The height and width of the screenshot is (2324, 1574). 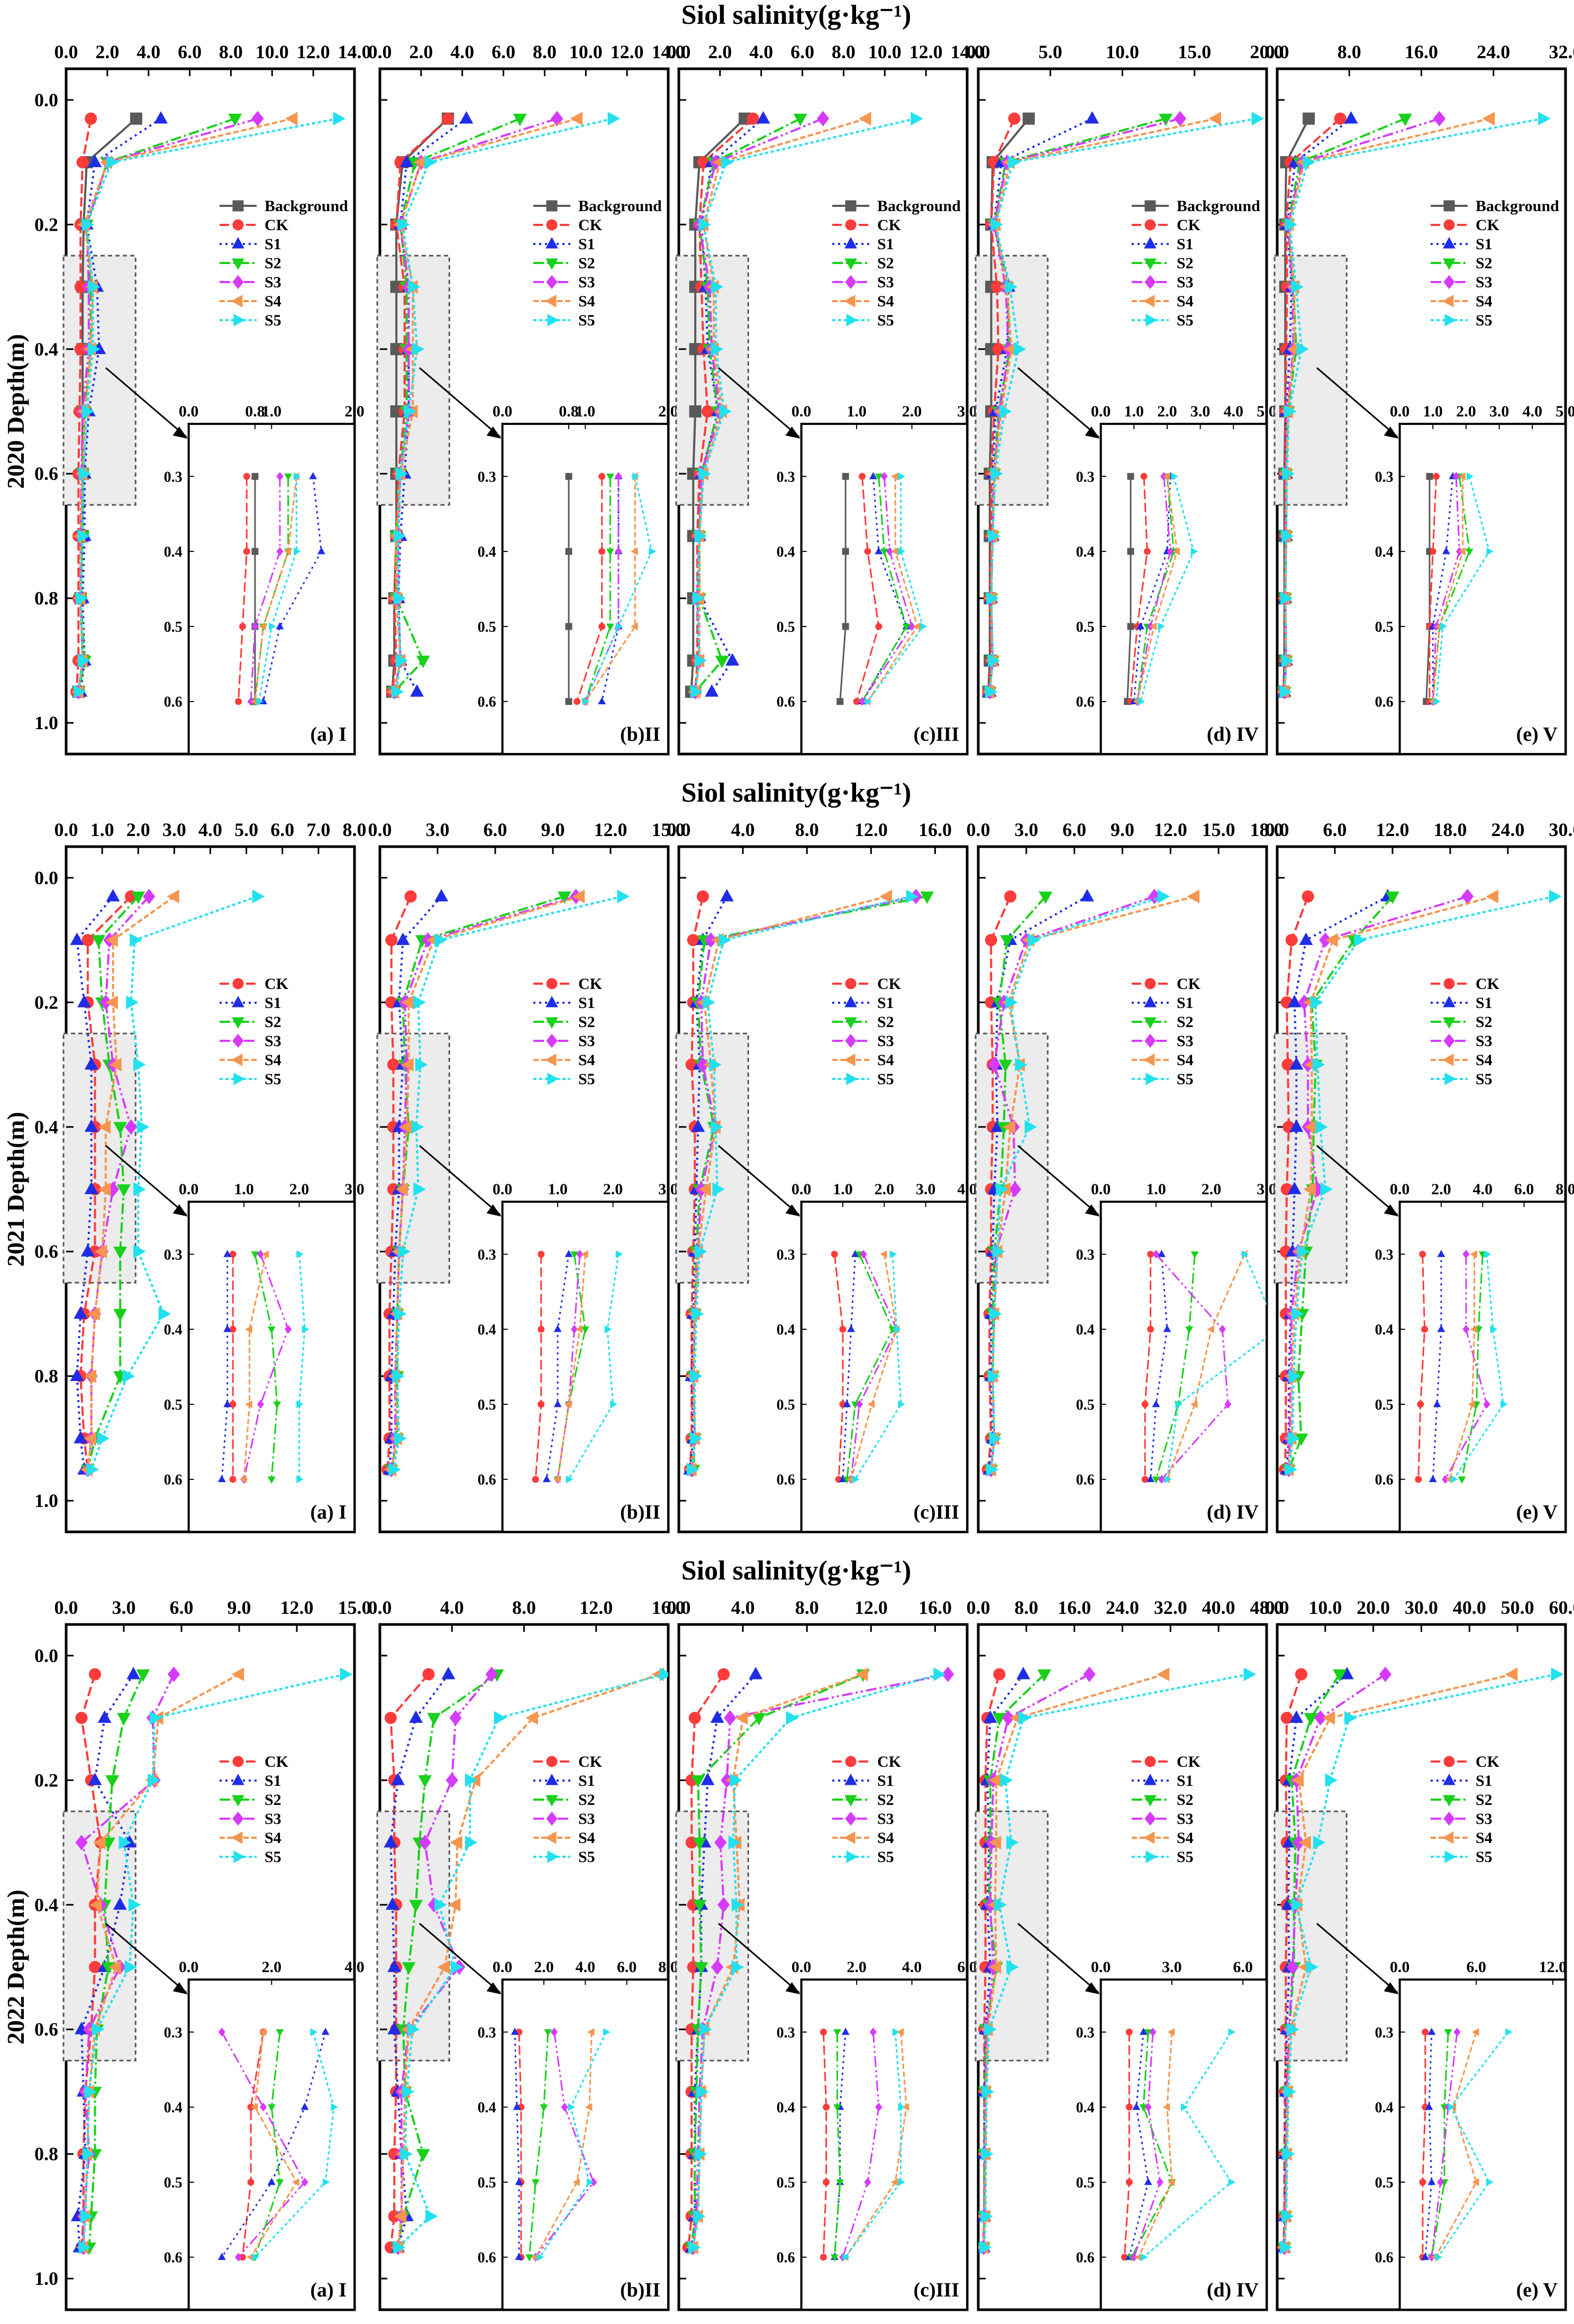 I want to click on data-point-S2, so click(x=1166, y=119).